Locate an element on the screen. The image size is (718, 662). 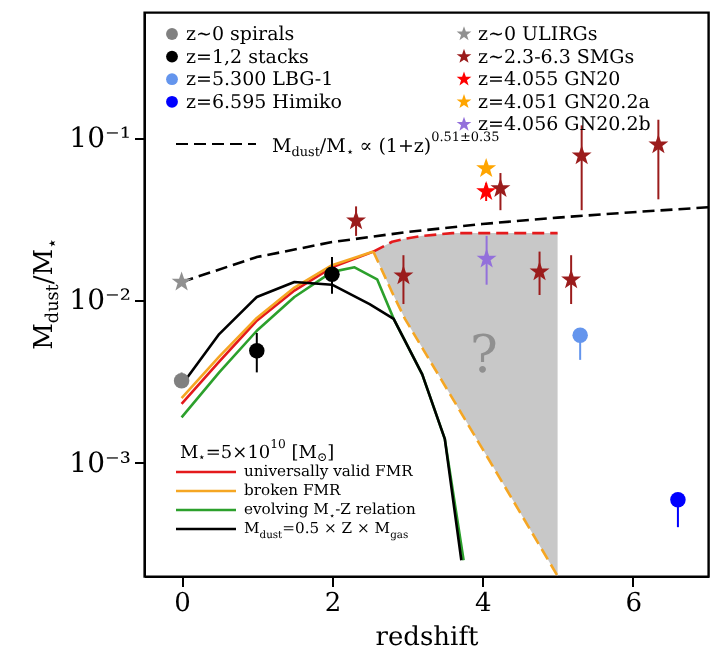
legend-label: z~0 spirals is located at coordinates (240, 35).